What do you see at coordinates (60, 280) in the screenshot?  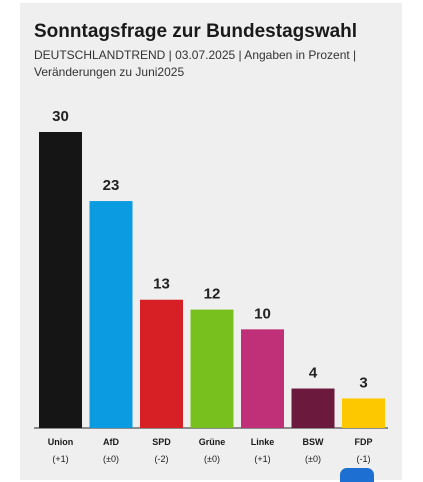 I see `bar-union` at bounding box center [60, 280].